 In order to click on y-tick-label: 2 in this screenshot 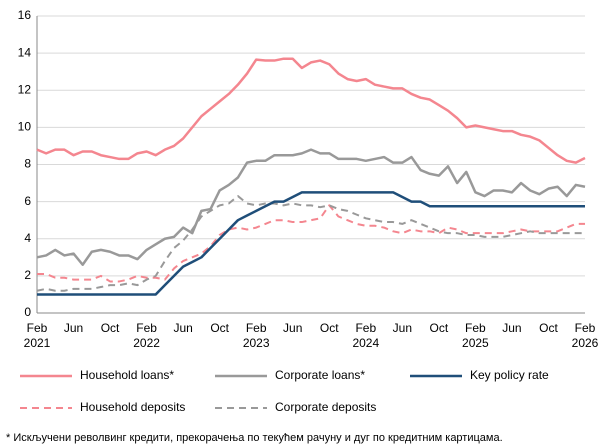, I will do `click(27, 275)`.